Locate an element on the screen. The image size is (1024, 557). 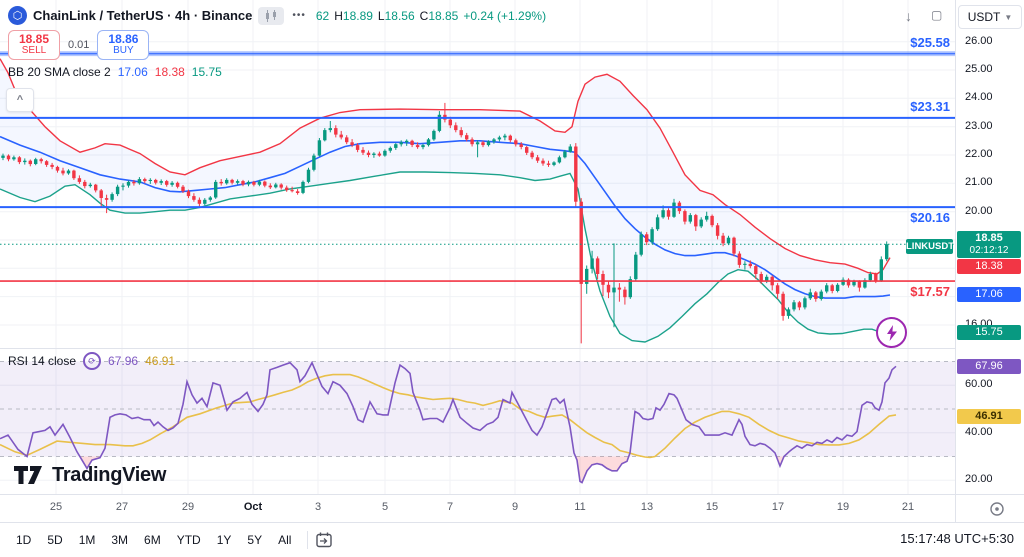
ohlc-low: 18.56 is located at coordinates (399, 15).